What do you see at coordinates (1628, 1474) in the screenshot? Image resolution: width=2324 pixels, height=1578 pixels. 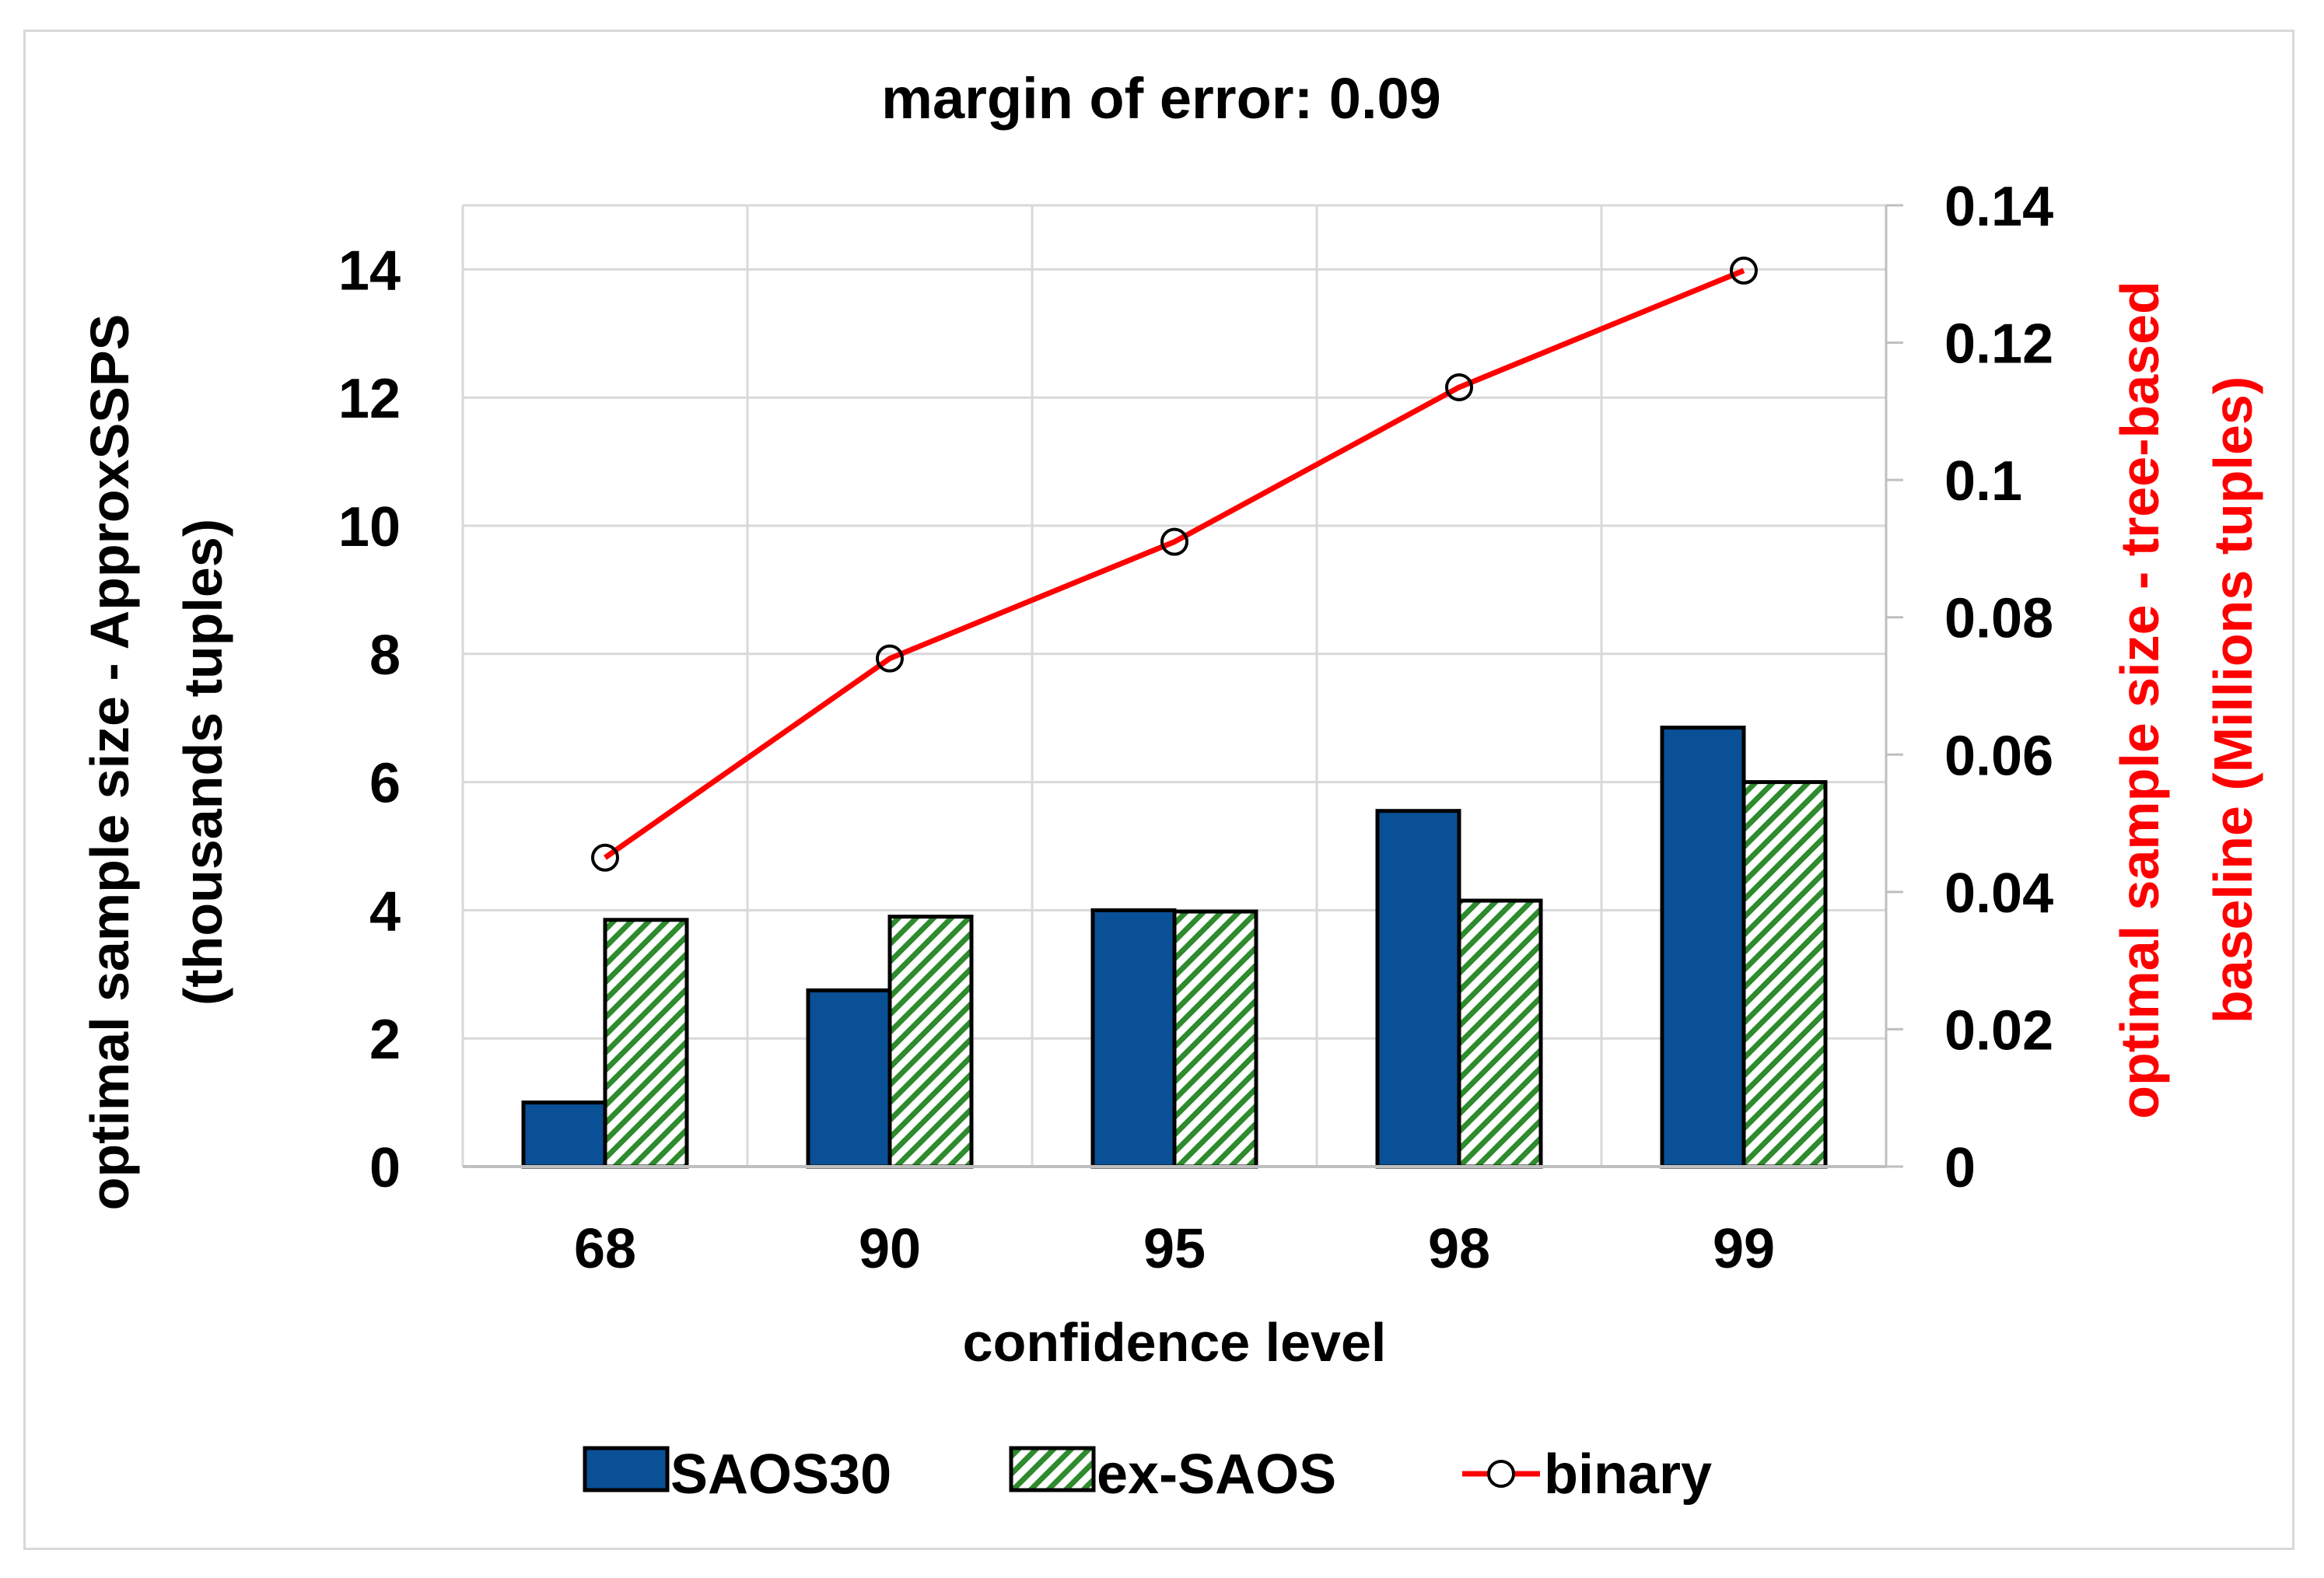 I see `legend-label-binary: binary` at bounding box center [1628, 1474].